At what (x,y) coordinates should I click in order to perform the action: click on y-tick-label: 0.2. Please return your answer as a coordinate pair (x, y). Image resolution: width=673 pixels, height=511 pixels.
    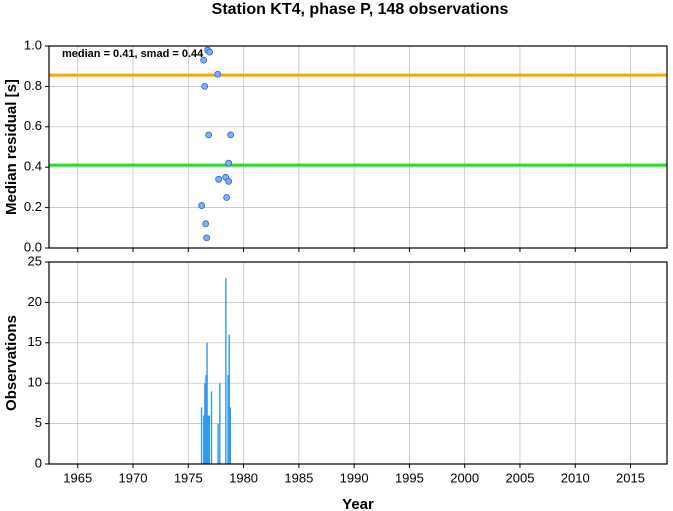
    Looking at the image, I should click on (33, 206).